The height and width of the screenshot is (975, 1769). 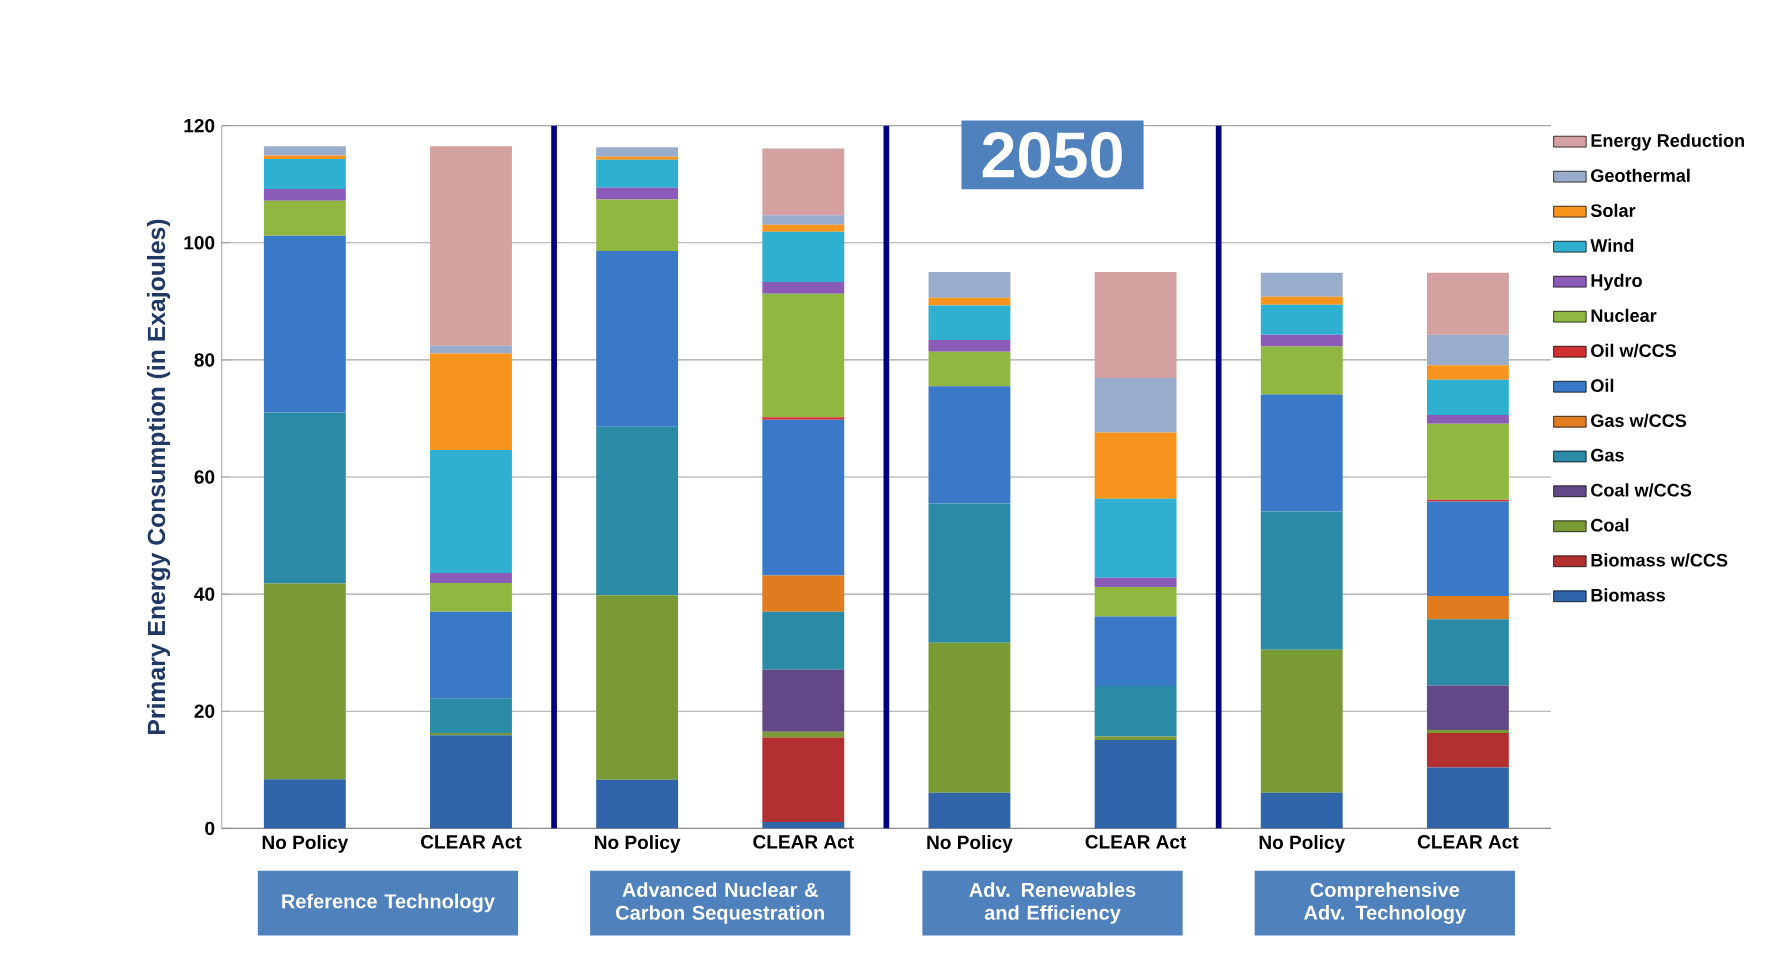 What do you see at coordinates (199, 243) in the screenshot?
I see `y-tick-label: 100` at bounding box center [199, 243].